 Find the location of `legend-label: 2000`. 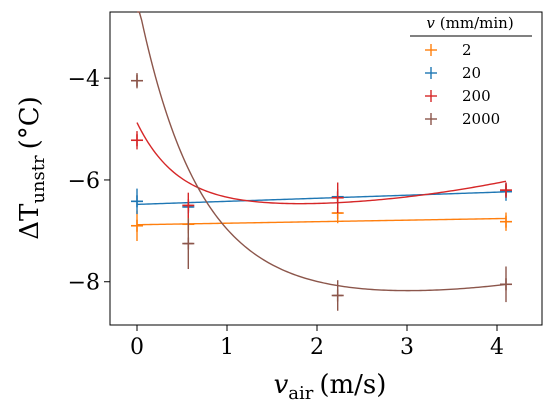

legend-label: 2000 is located at coordinates (481, 119).